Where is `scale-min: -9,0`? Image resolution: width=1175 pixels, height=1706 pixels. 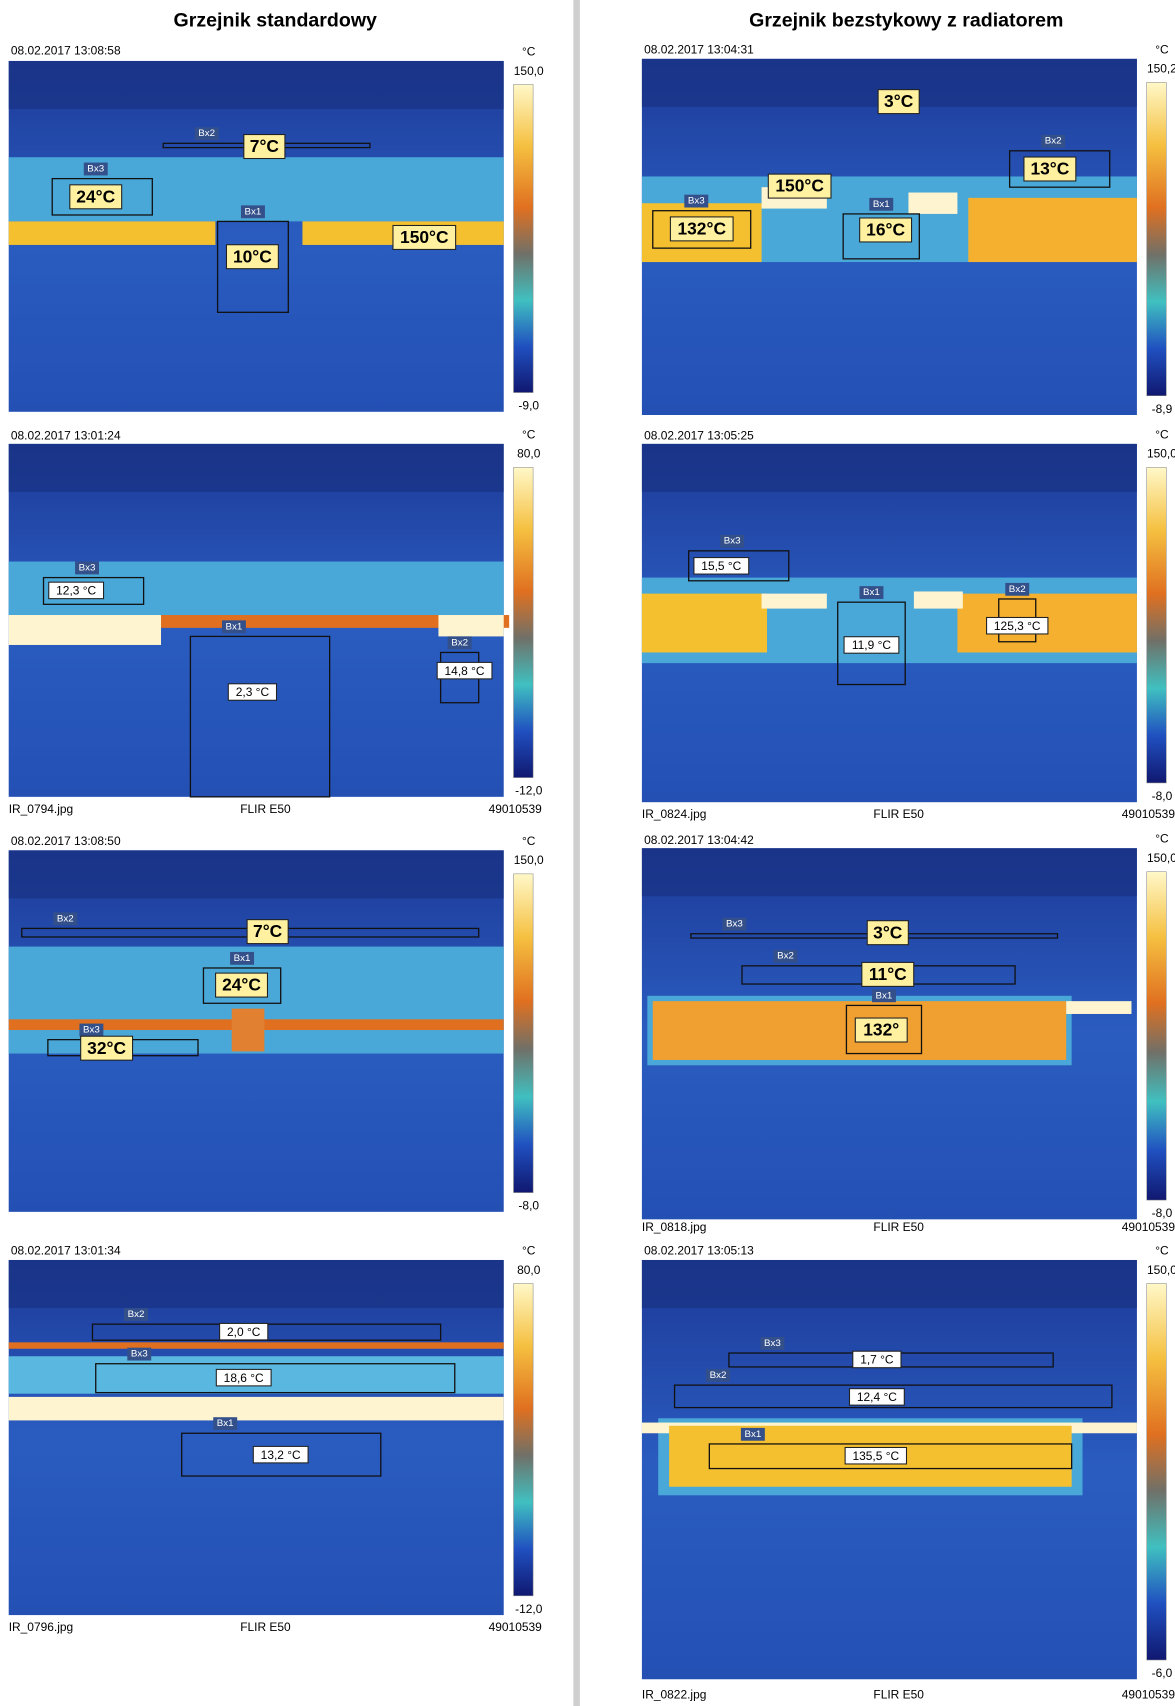
scale-min: -9,0 is located at coordinates (528, 406).